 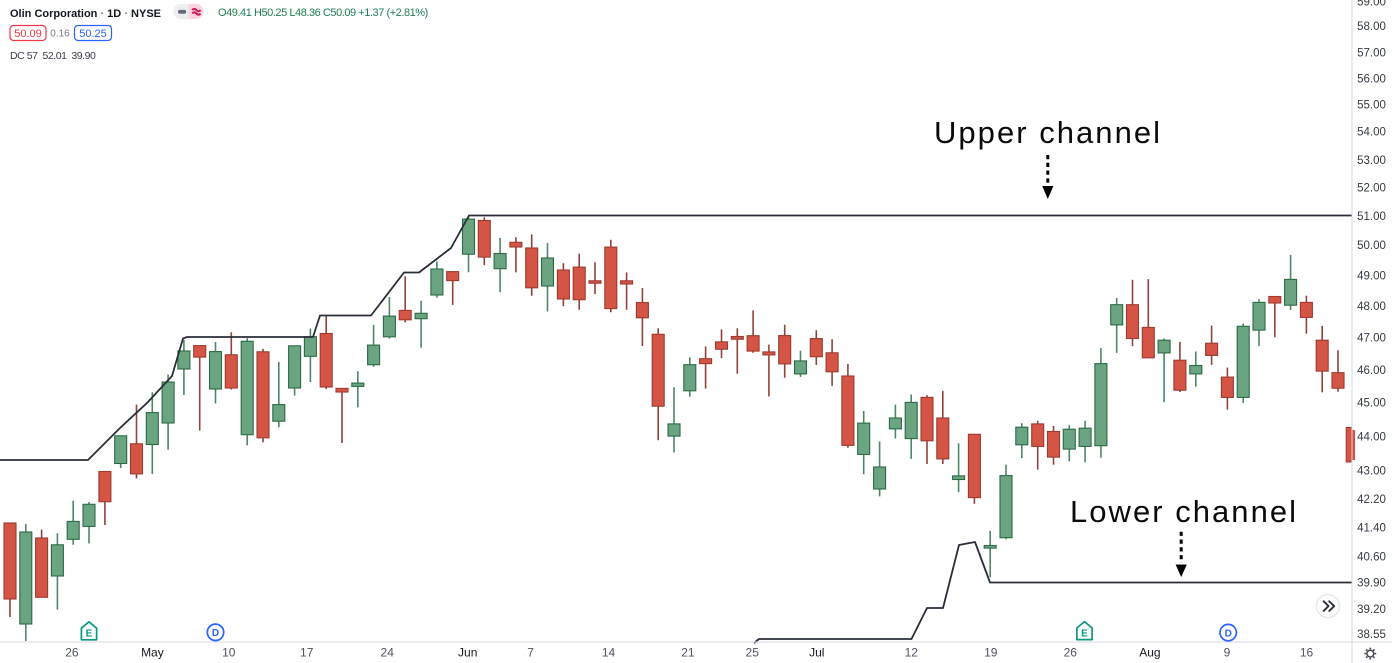 I want to click on svg-text: 49.00, so click(x=1371, y=276).